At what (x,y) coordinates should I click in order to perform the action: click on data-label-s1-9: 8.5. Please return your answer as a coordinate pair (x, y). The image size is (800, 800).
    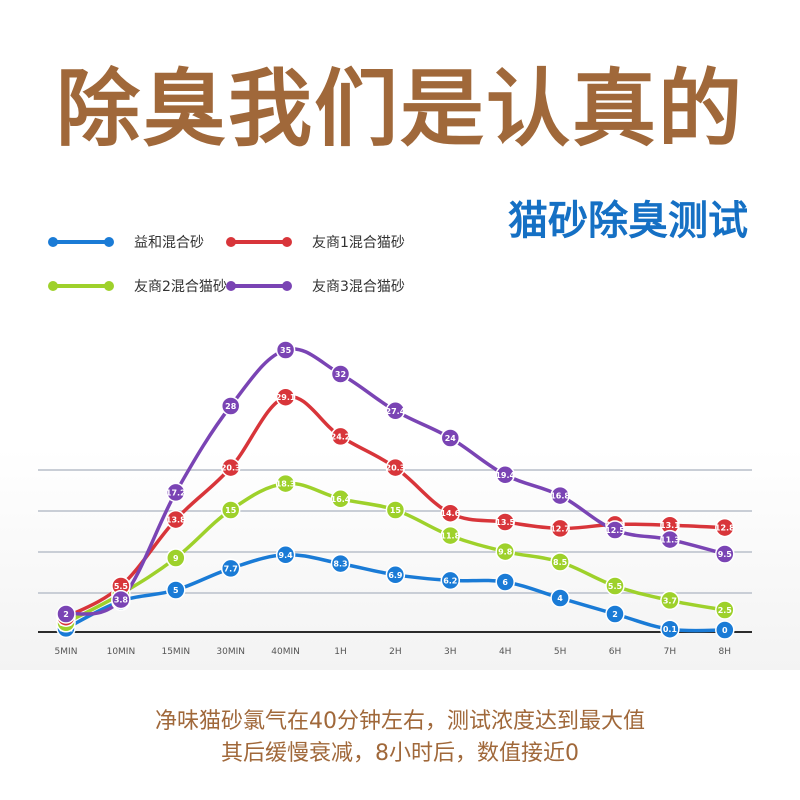
    Looking at the image, I should click on (560, 562).